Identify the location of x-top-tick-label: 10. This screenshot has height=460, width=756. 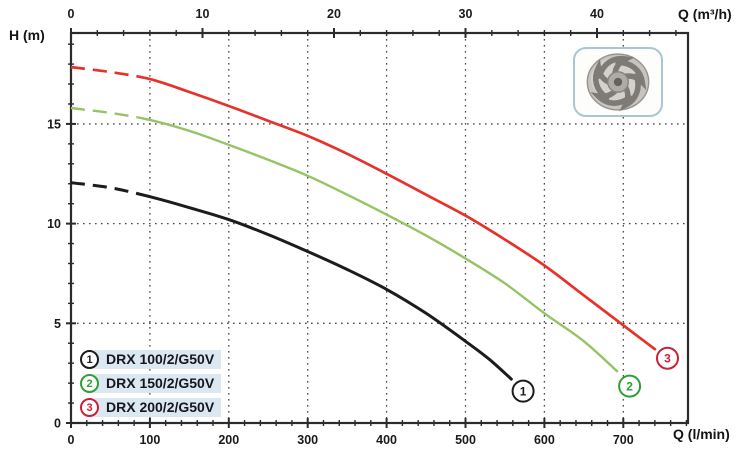
(203, 14).